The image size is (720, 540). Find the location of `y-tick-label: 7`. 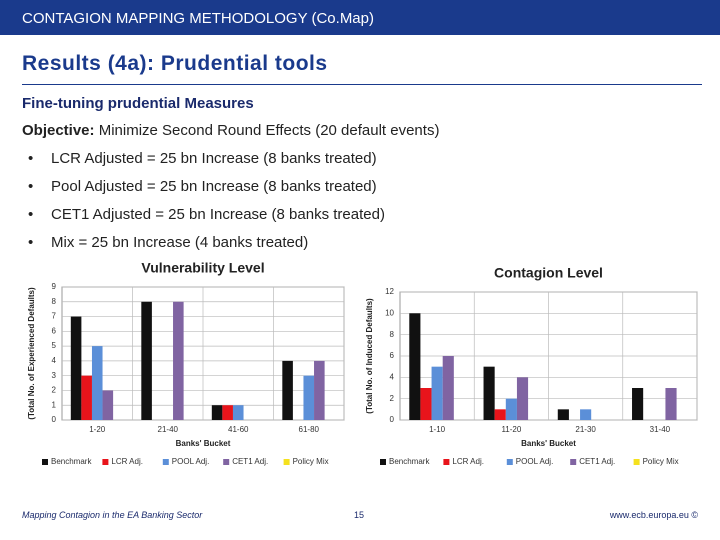

y-tick-label: 7 is located at coordinates (54, 316).